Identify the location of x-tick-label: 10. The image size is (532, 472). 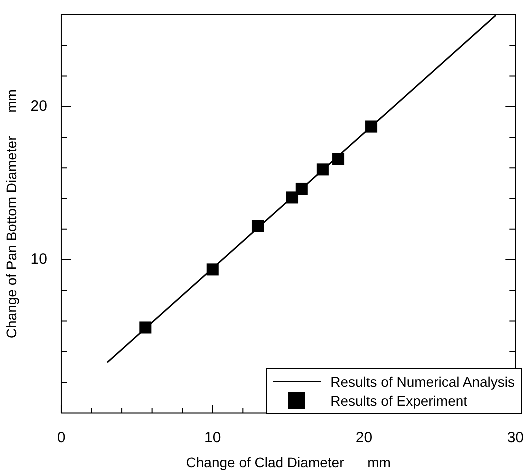
(213, 437).